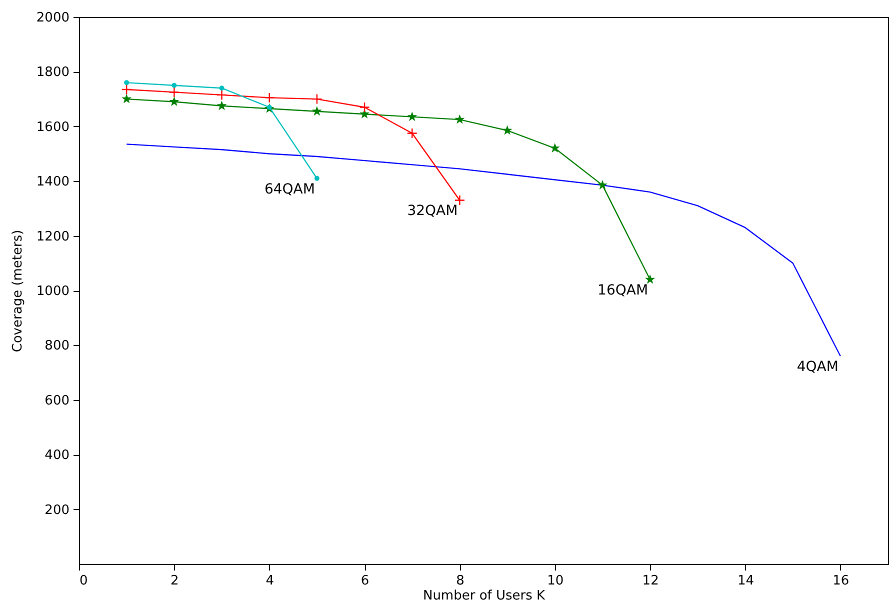 The width and height of the screenshot is (890, 605). I want to click on series-label: 64QAM, so click(289, 189).